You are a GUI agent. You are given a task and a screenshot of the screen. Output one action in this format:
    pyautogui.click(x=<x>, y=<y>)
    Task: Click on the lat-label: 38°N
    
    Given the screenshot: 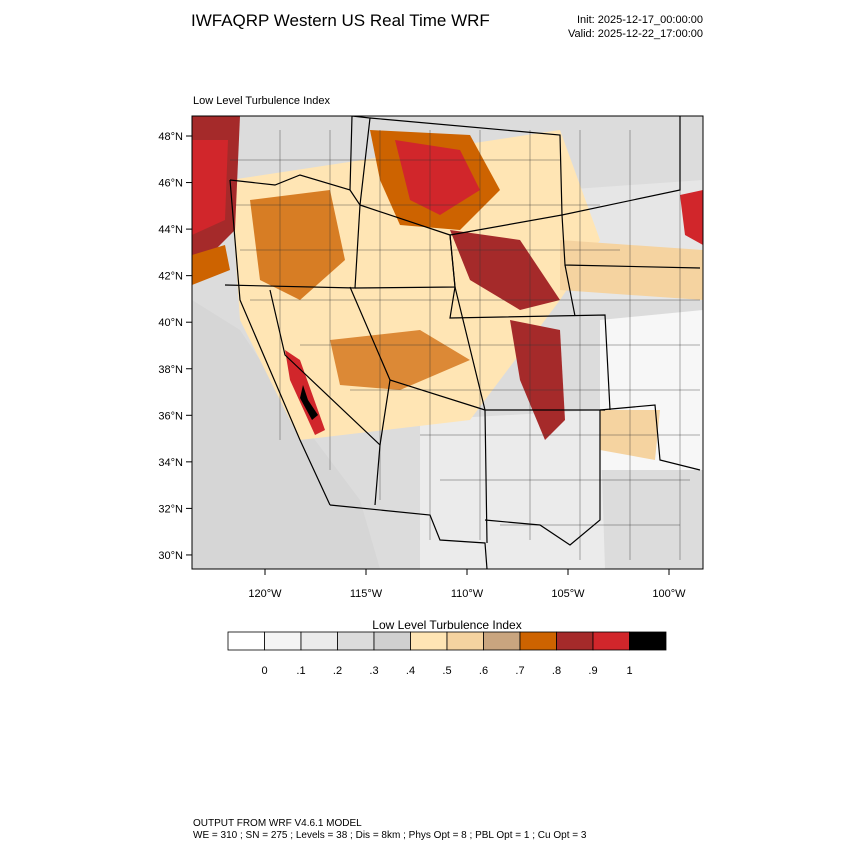 What is the action you would take?
    pyautogui.click(x=170, y=370)
    